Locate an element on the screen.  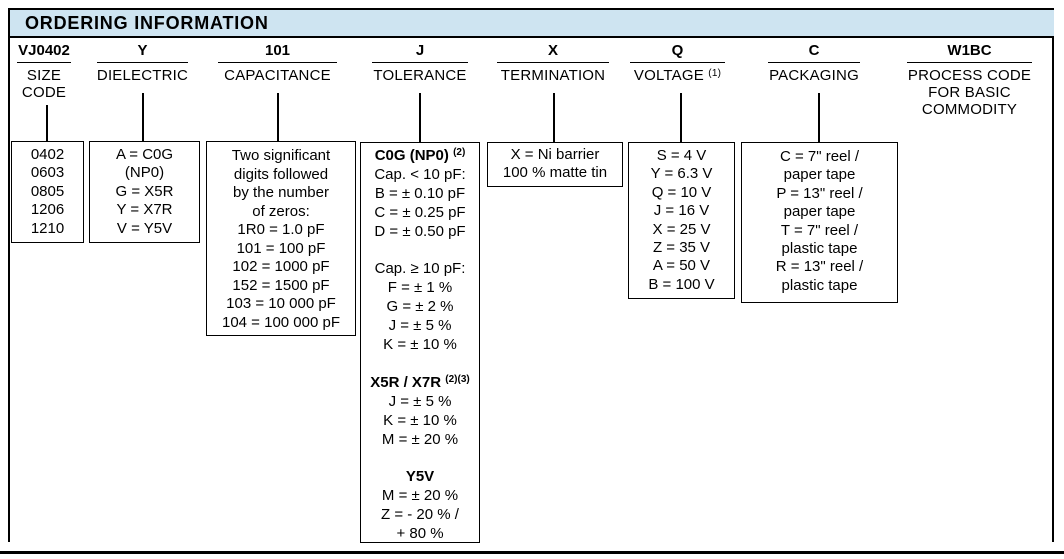
box-line: 0805 is located at coordinates (47, 191).